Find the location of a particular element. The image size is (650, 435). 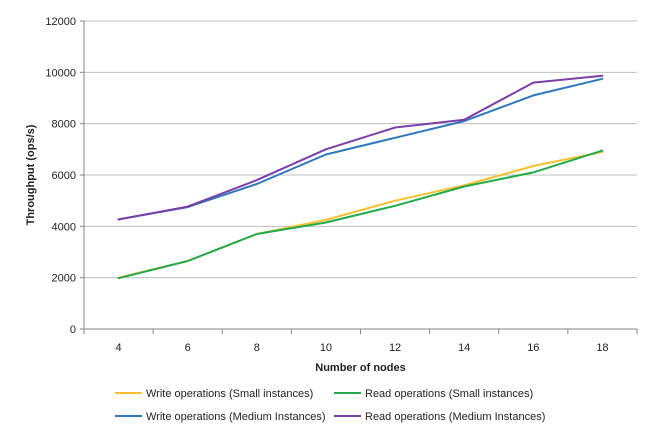

y-tick-label-5: 10000 is located at coordinates (60, 73).